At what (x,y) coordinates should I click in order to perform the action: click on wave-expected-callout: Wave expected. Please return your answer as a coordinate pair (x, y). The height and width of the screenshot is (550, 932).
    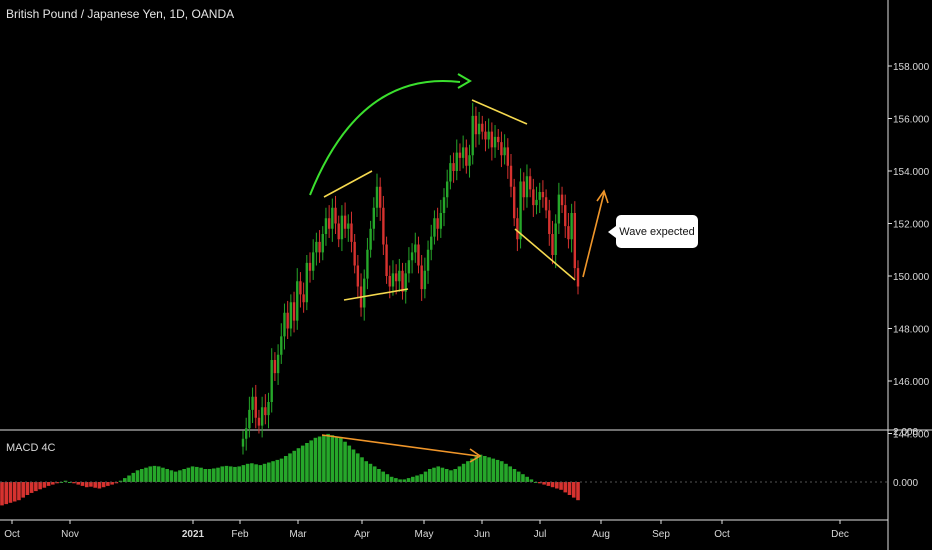
    Looking at the image, I should click on (653, 231).